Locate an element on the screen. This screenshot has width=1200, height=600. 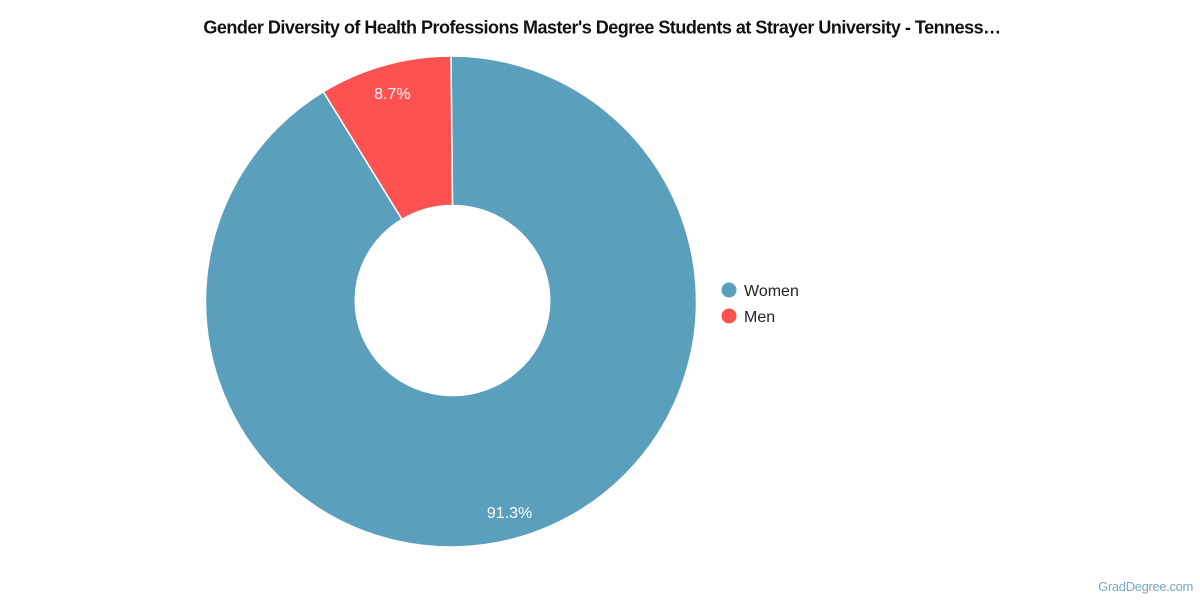
svg-text: GradDegree.com is located at coordinates (1145, 586).